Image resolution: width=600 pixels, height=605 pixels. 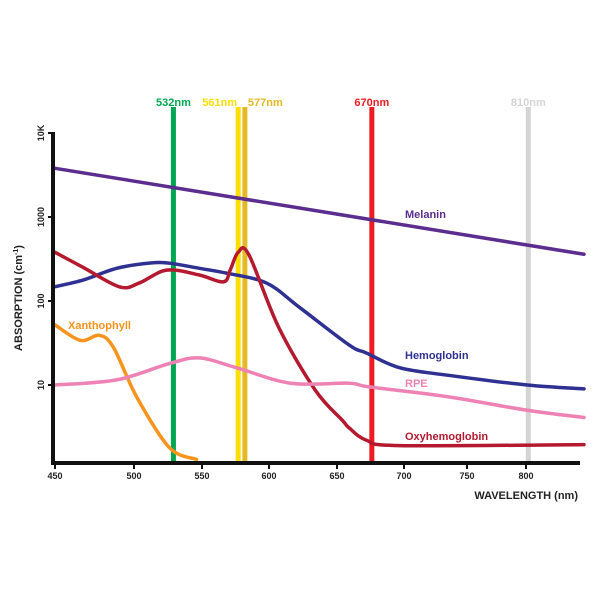 I want to click on laser-label-561nm: 561nm, so click(x=219, y=103).